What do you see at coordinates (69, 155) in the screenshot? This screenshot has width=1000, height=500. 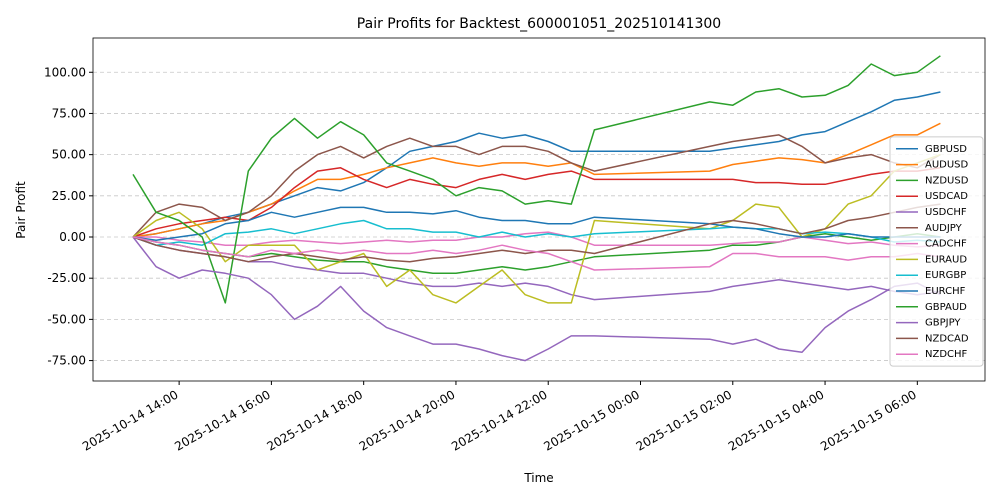 I see `y-tick-label: 50.00` at bounding box center [69, 155].